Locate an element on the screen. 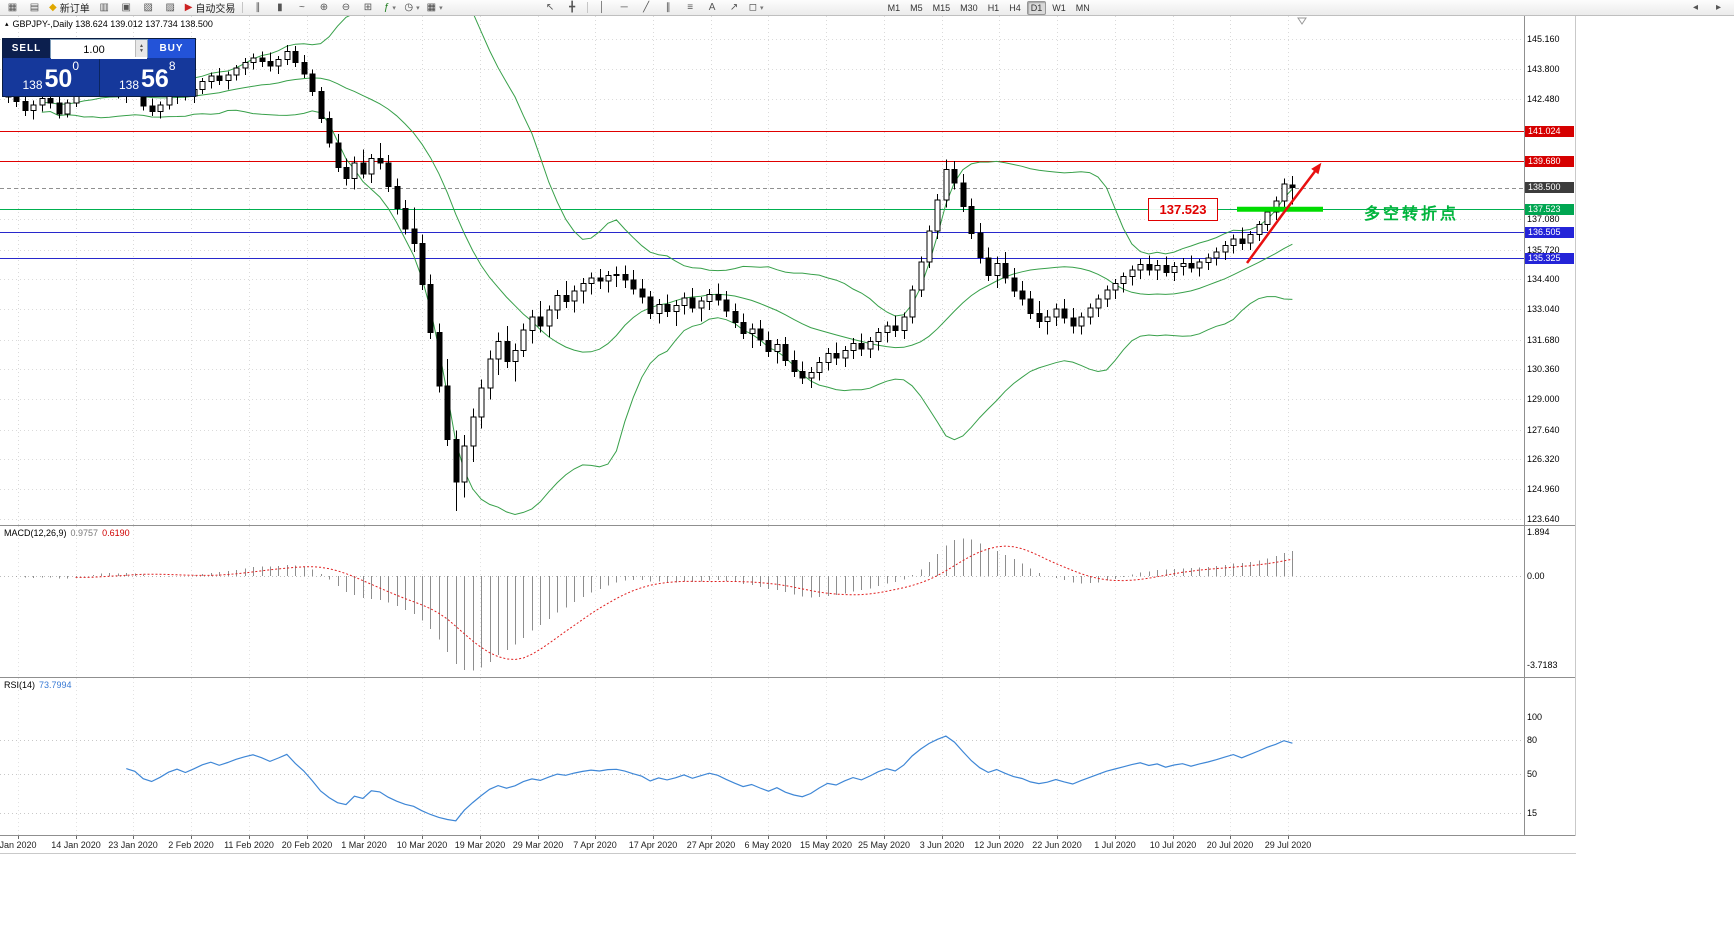 This screenshot has width=1734, height=940. trend-arrow-line is located at coordinates (1282, 214).